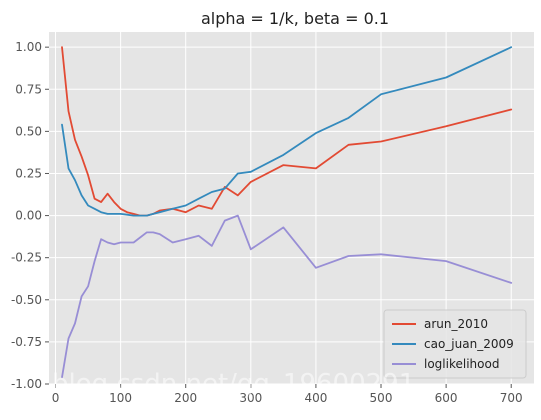 This screenshot has height=420, width=541. What do you see at coordinates (28, 47) in the screenshot?
I see `y-tick-label: 1.00` at bounding box center [28, 47].